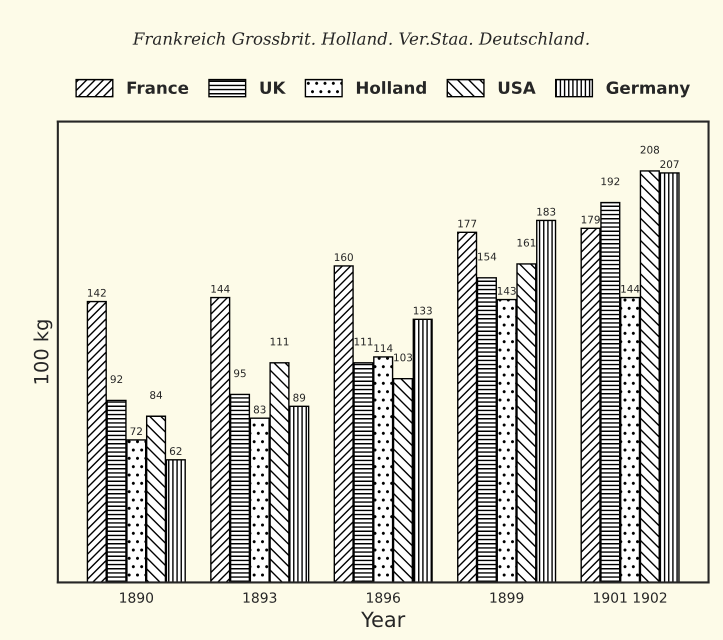  What do you see at coordinates (423, 310) in the screenshot?
I see `data-label: 133` at bounding box center [423, 310].